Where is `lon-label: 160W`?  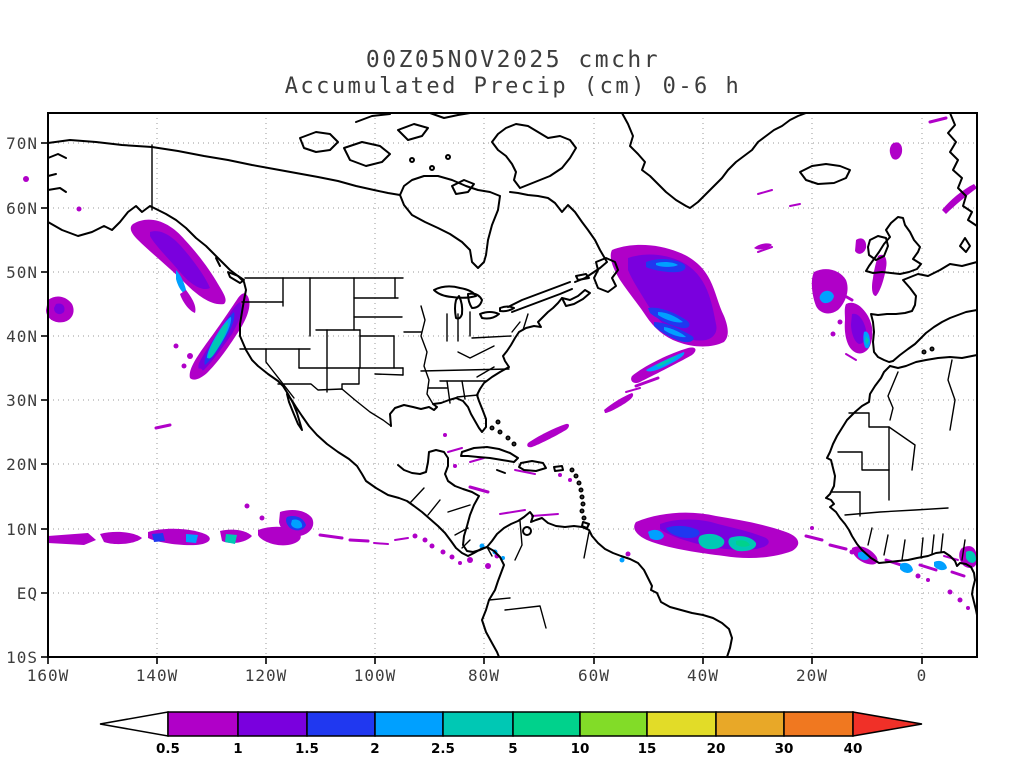 lon-label: 160W is located at coordinates (48, 675).